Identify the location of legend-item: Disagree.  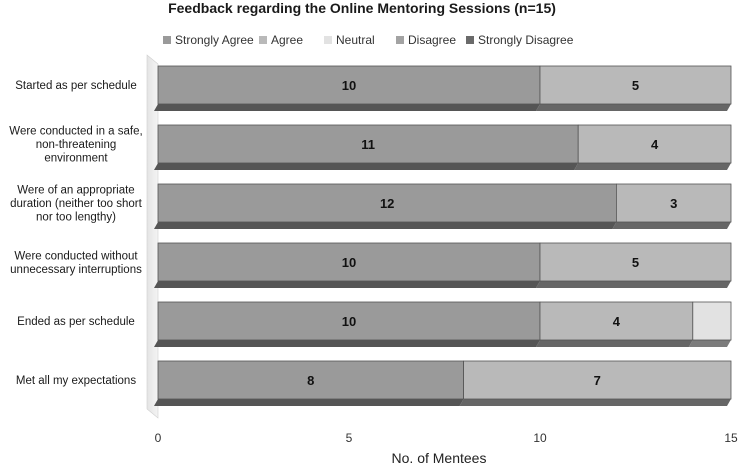
(426, 40).